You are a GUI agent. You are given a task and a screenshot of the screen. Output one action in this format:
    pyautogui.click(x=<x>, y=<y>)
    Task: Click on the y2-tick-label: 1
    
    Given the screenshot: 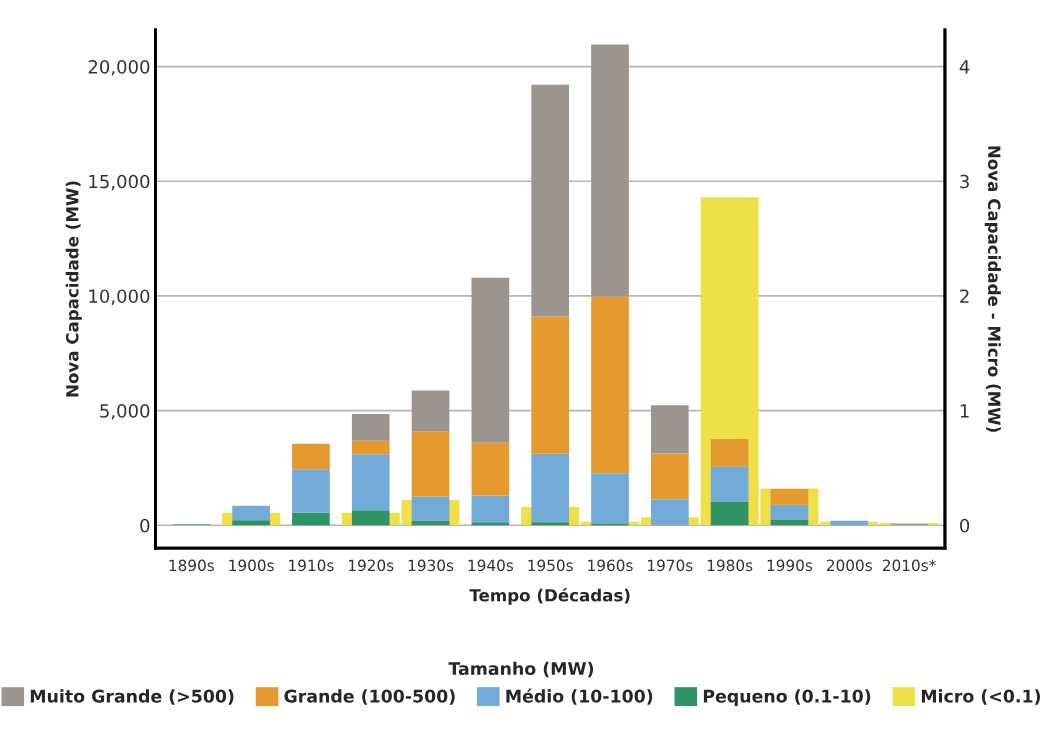 What is the action you would take?
    pyautogui.click(x=964, y=411)
    